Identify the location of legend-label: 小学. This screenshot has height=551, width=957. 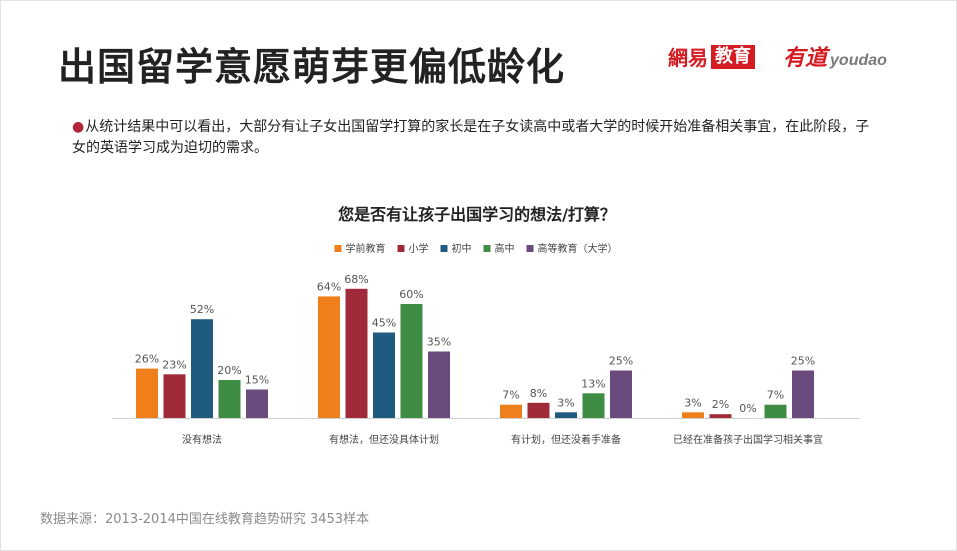
(419, 248).